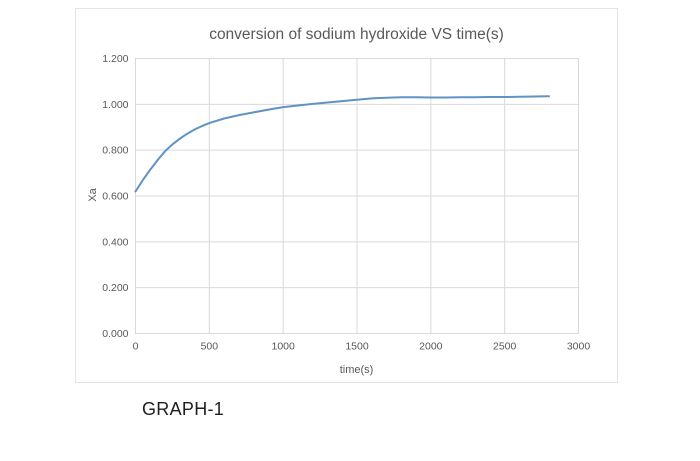  What do you see at coordinates (115, 288) in the screenshot?
I see `y-tick-label: 0.200` at bounding box center [115, 288].